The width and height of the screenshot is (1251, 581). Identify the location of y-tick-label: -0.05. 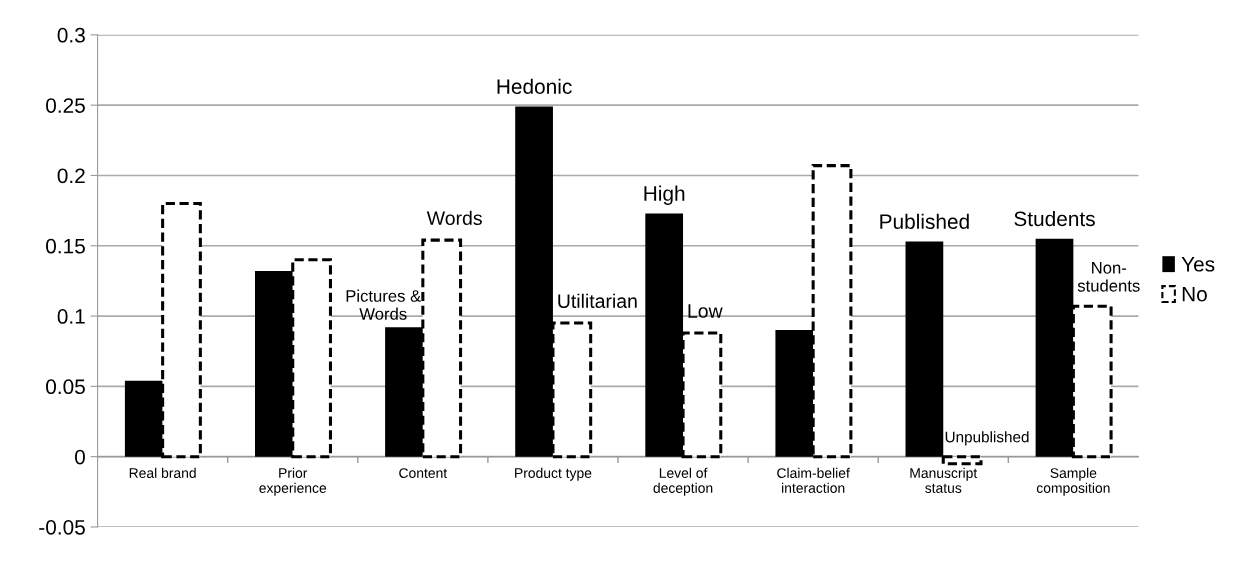
(62, 527).